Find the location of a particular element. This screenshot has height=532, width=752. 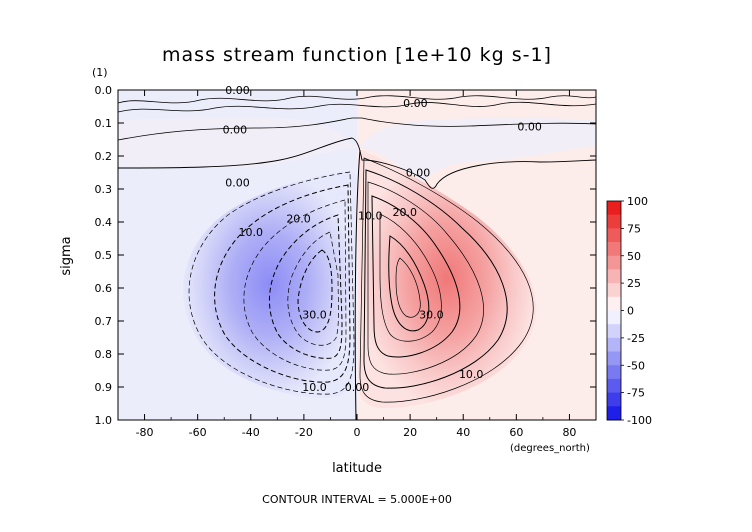

northern-cell-fill is located at coordinates (447, 279).